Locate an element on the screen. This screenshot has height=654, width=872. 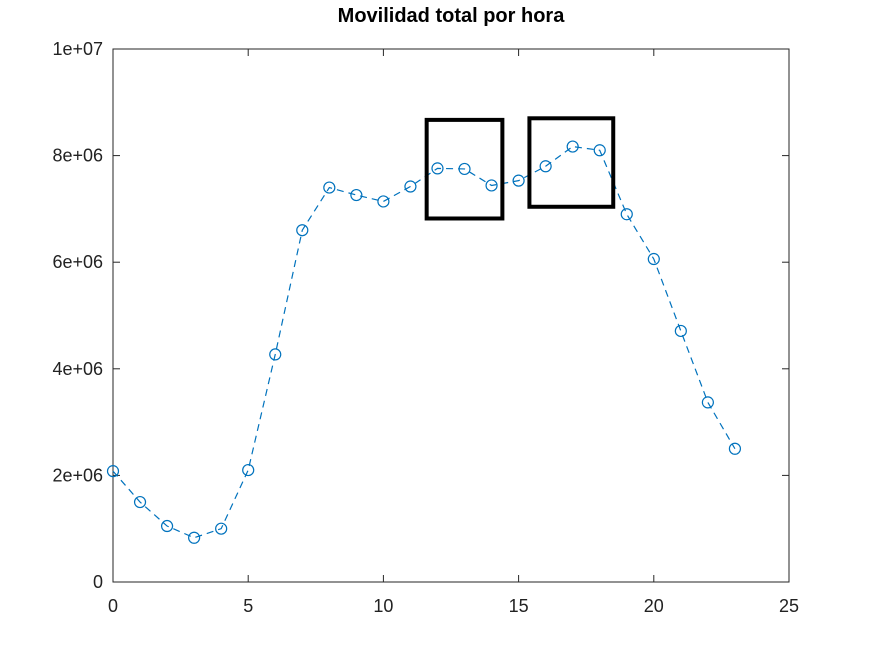
y-tick-label: 8e+06 is located at coordinates (77, 156).